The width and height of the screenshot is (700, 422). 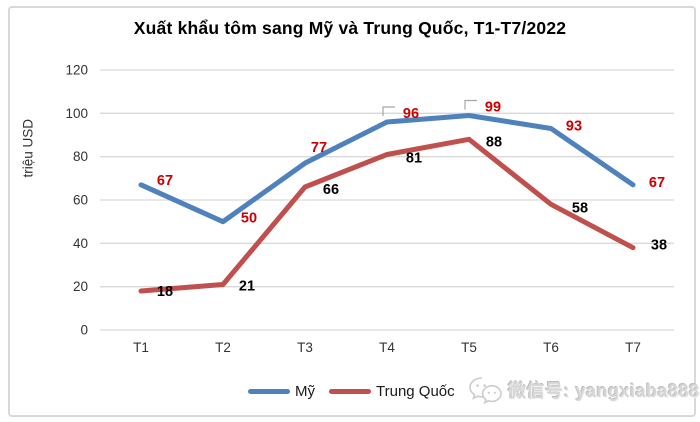 I want to click on legend-item-mỹ: Mỹ, so click(x=281, y=391).